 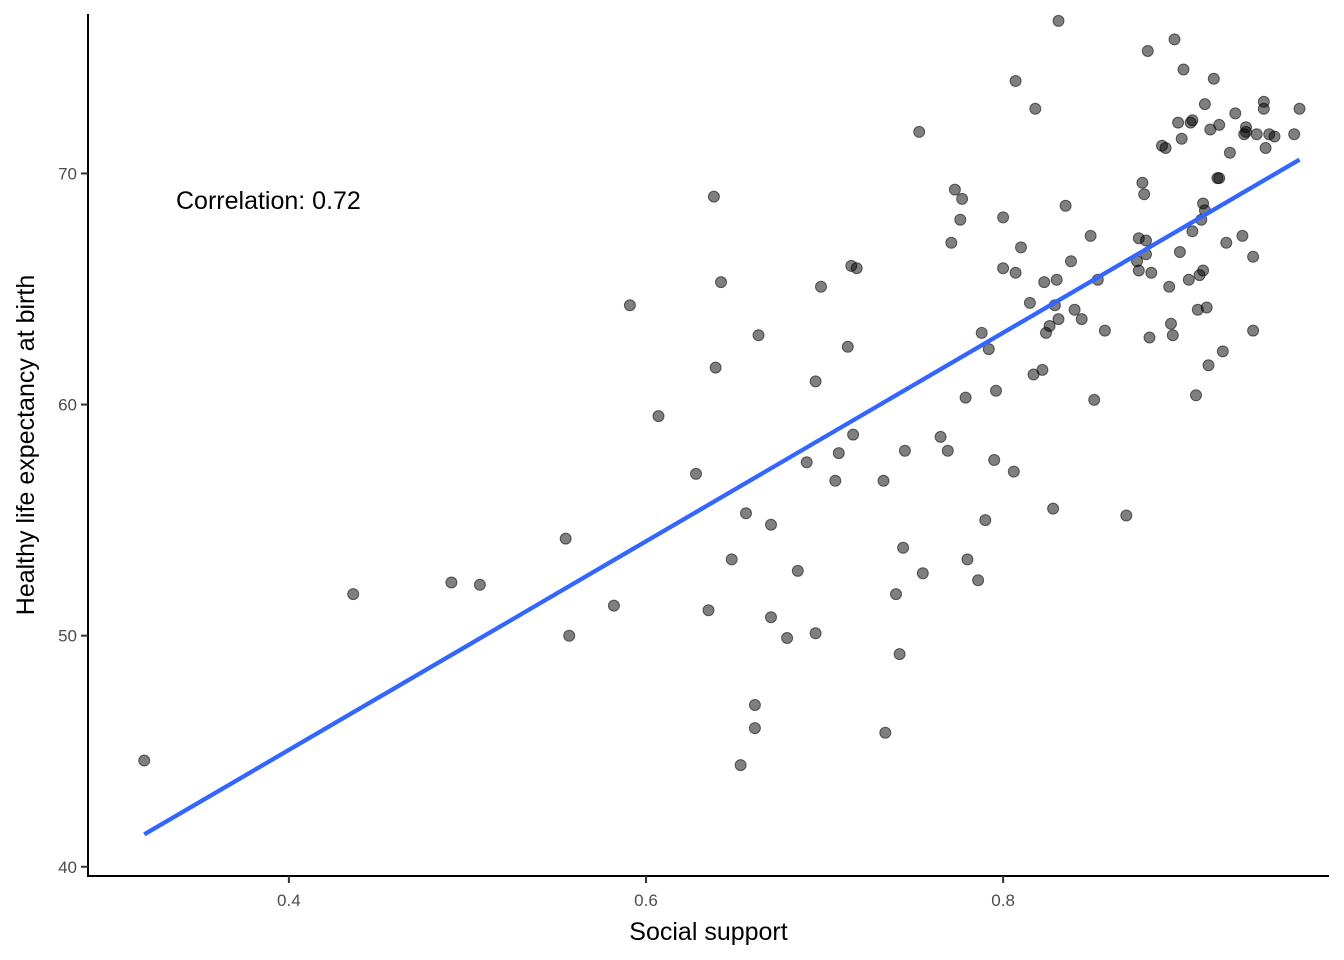 What do you see at coordinates (67, 867) in the screenshot?
I see `y-tick-label: 40` at bounding box center [67, 867].